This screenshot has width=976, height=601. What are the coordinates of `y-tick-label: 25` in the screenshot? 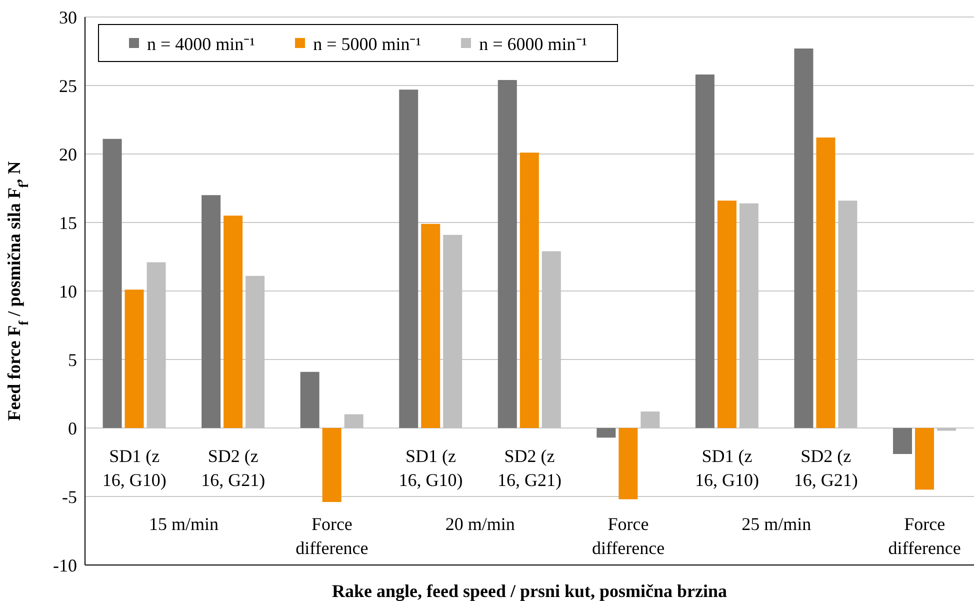 It's located at (68, 86).